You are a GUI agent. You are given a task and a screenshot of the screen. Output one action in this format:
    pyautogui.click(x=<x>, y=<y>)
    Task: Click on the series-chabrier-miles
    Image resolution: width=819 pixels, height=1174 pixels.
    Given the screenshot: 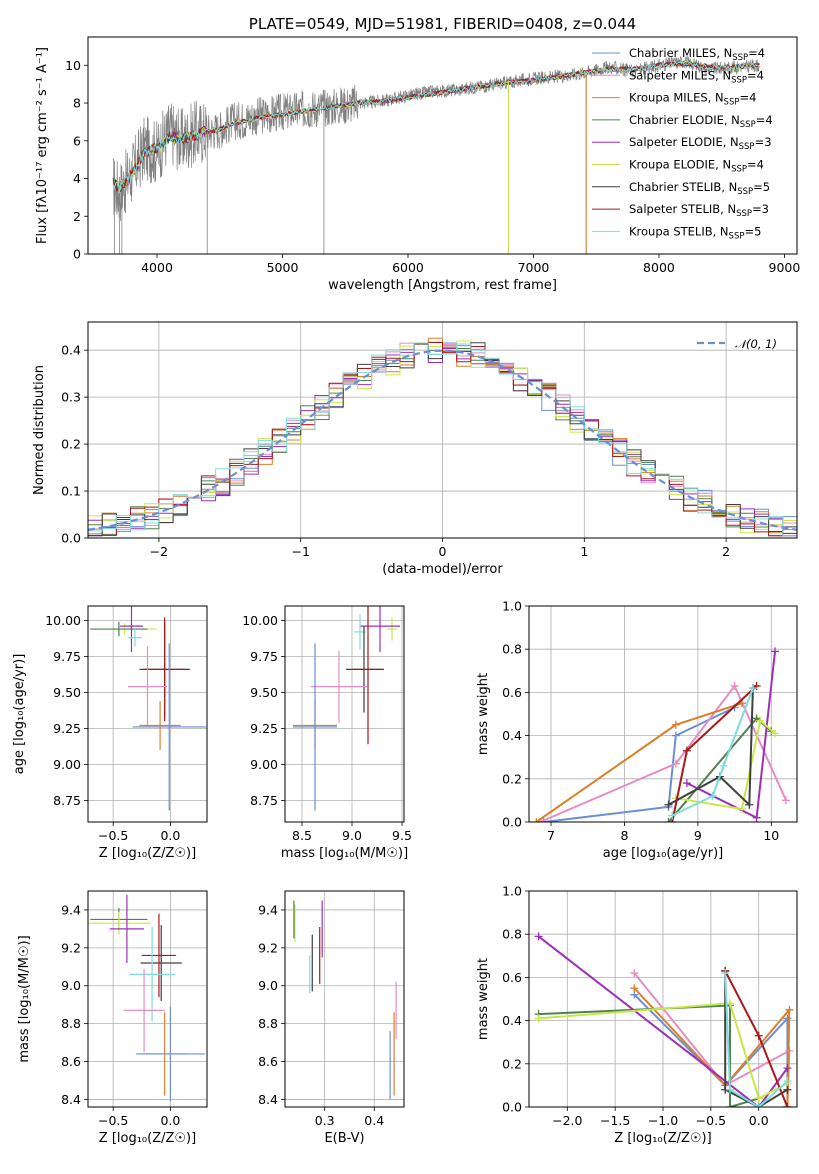 What is the action you would take?
    pyautogui.click(x=639, y=762)
    